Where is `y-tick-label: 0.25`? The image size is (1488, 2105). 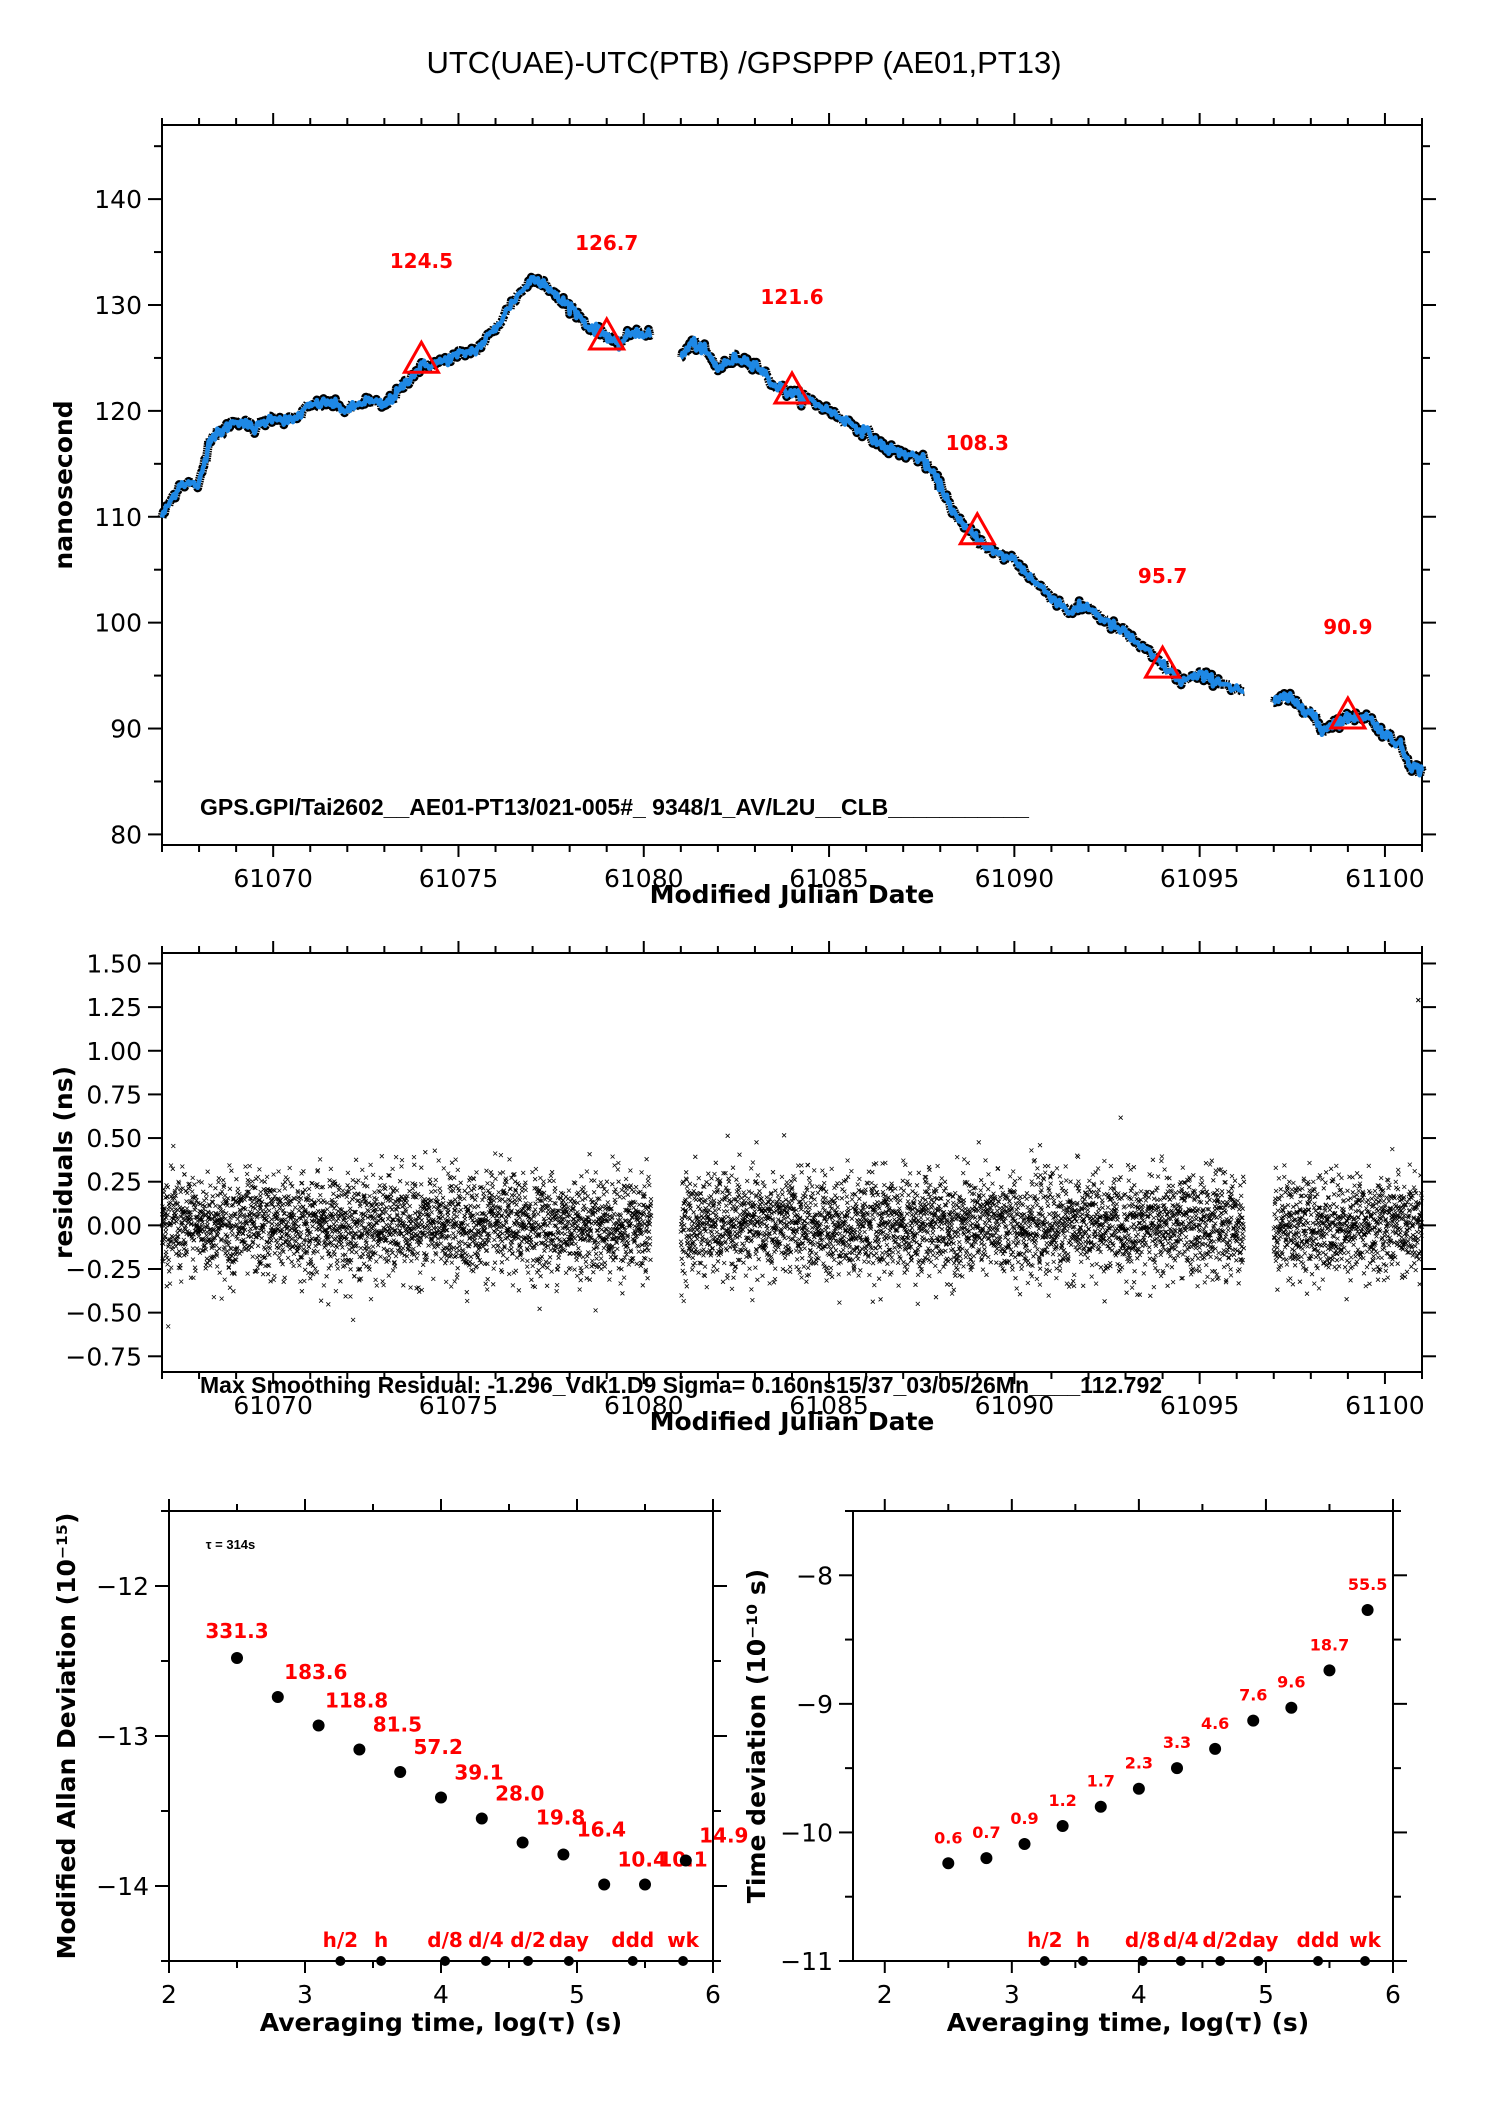 y-tick-label: 0.25 is located at coordinates (114, 1182).